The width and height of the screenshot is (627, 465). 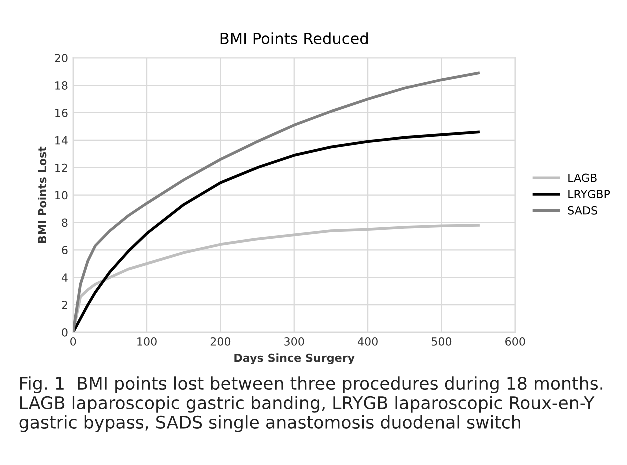 What do you see at coordinates (65, 223) in the screenshot?
I see `y-tick-label: 8` at bounding box center [65, 223].